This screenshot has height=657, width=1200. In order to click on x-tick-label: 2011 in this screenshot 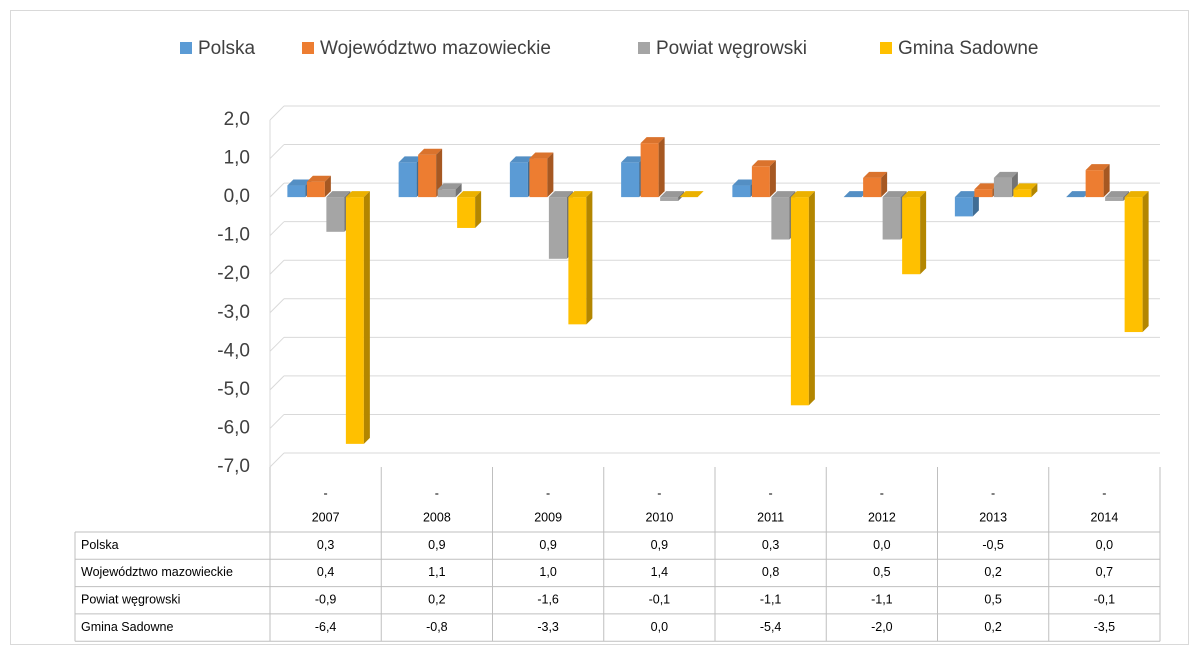, I will do `click(770, 517)`.